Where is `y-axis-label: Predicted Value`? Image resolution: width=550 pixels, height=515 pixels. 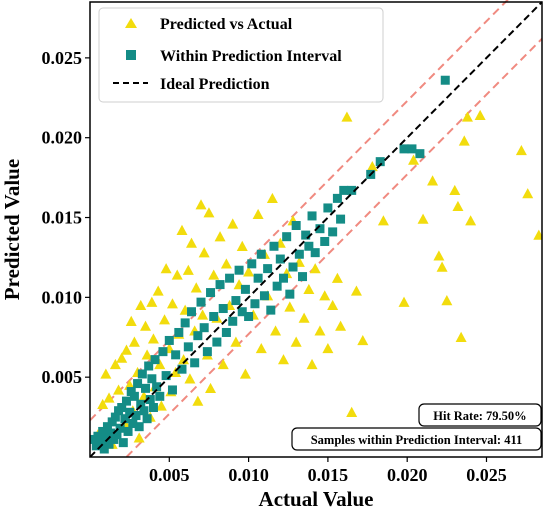 y-axis-label: Predicted Value is located at coordinates (12, 229).